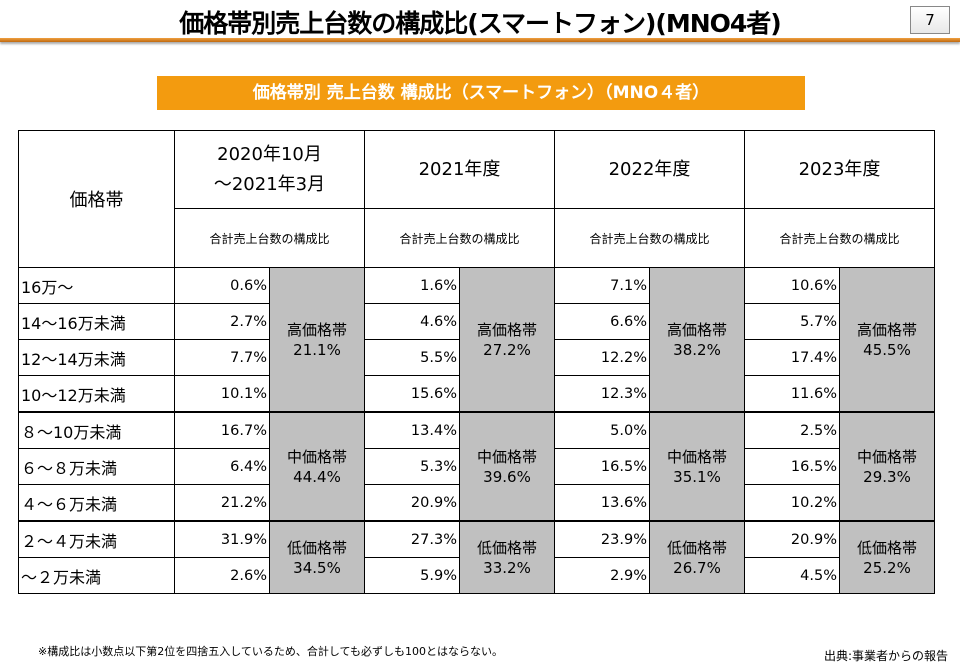  I want to click on share-value: 12.2%, so click(602, 357).